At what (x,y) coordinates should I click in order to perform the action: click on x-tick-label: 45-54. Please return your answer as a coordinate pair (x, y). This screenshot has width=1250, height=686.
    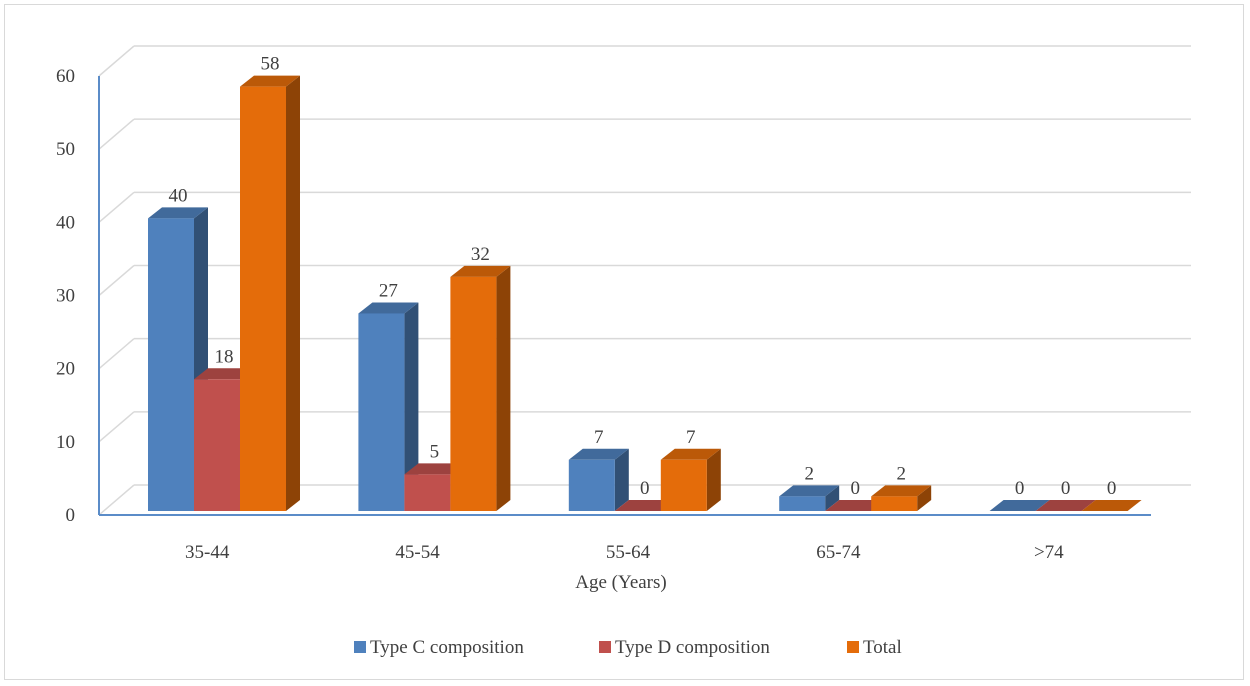
    Looking at the image, I should click on (417, 552).